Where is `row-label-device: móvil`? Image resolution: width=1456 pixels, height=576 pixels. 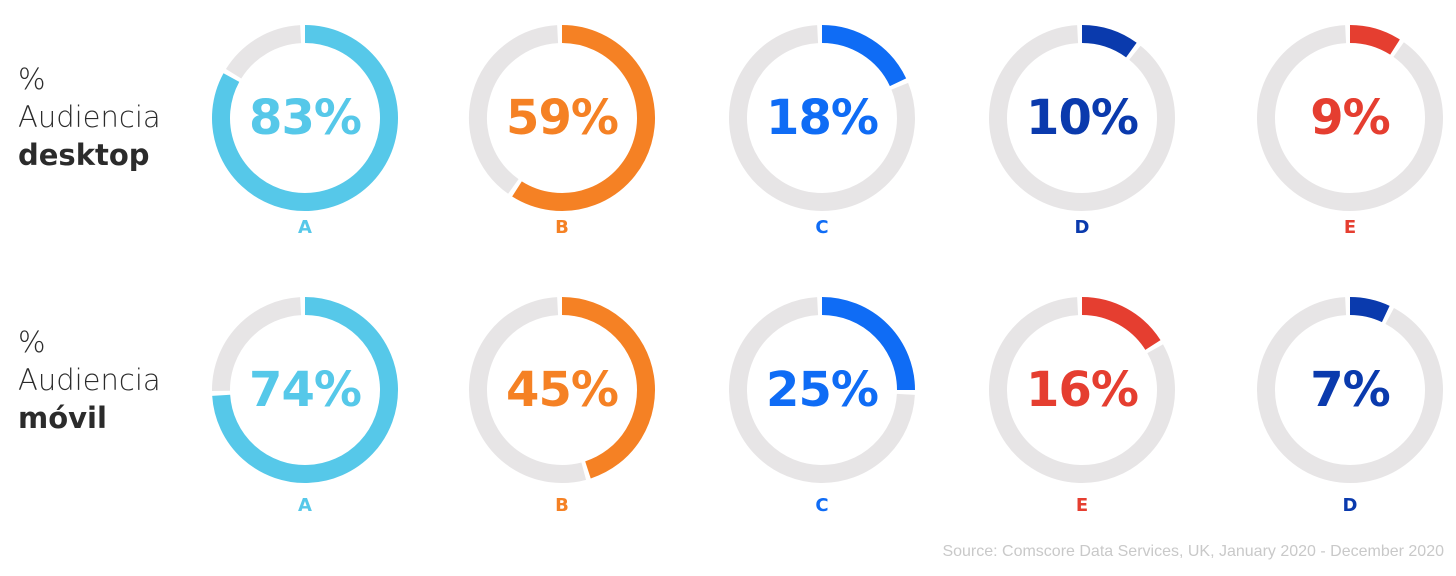 row-label-device: móvil is located at coordinates (62, 418).